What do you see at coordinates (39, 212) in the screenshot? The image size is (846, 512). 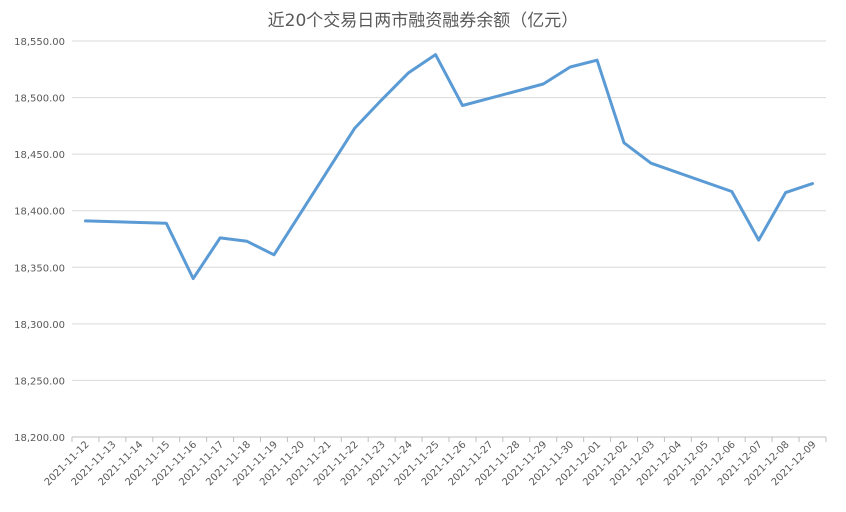 I see `y-tick-label: 18,400.00` at bounding box center [39, 212].